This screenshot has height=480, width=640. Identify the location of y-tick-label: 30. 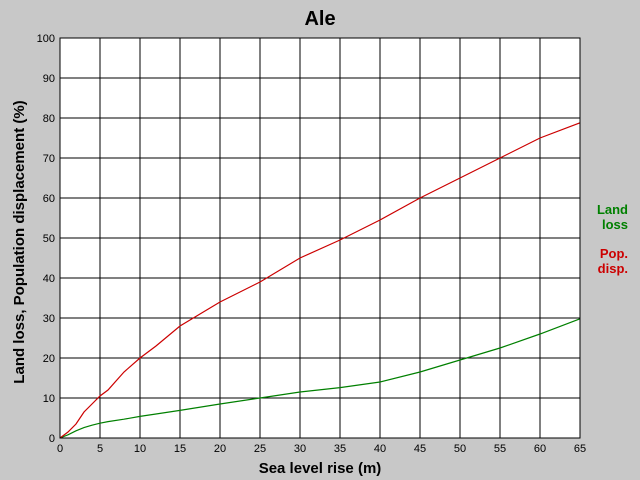
(49, 319).